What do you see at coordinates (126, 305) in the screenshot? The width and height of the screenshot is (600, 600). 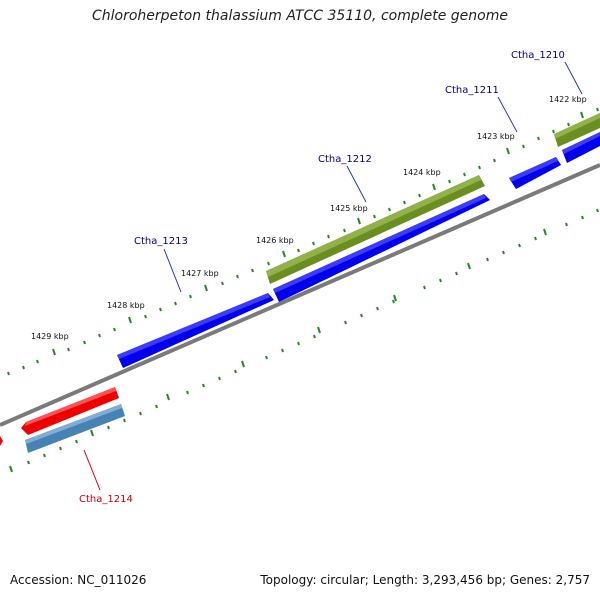 I see `kbp-label-1428: 1428 kbp` at bounding box center [126, 305].